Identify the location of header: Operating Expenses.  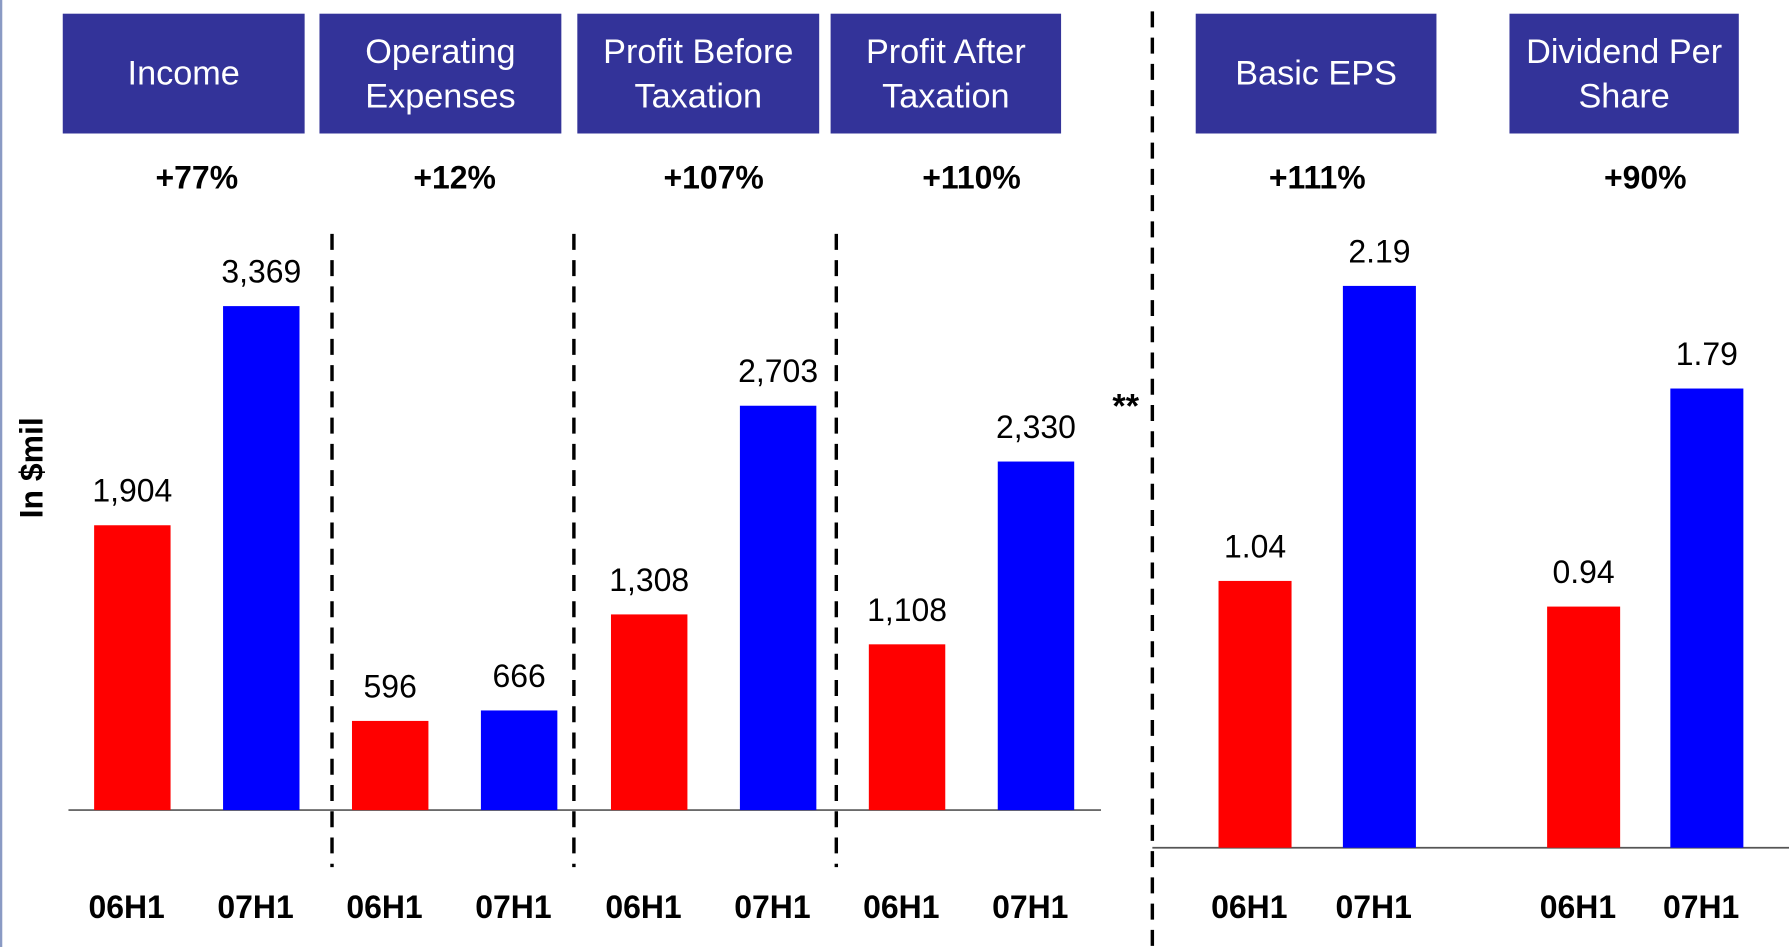
(440, 73).